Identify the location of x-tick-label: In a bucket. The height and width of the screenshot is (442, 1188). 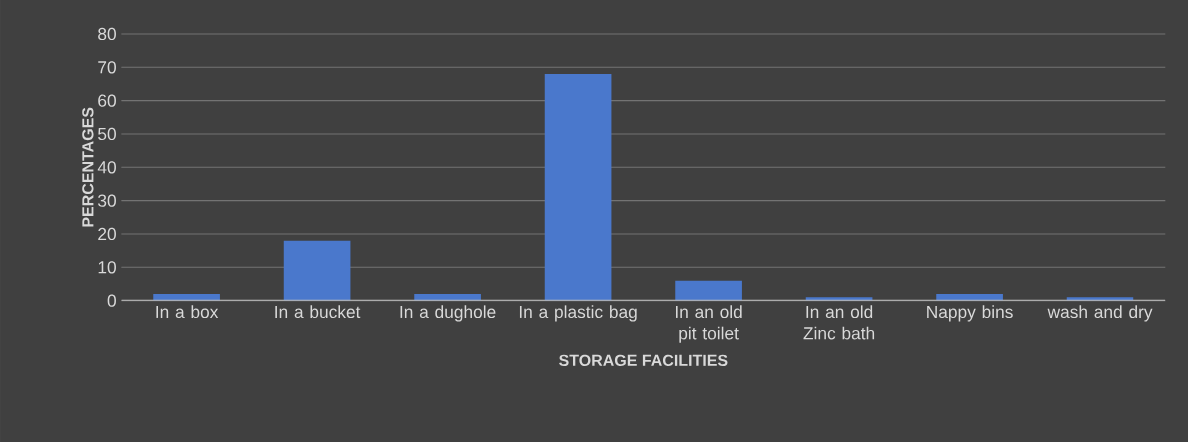
(318, 312).